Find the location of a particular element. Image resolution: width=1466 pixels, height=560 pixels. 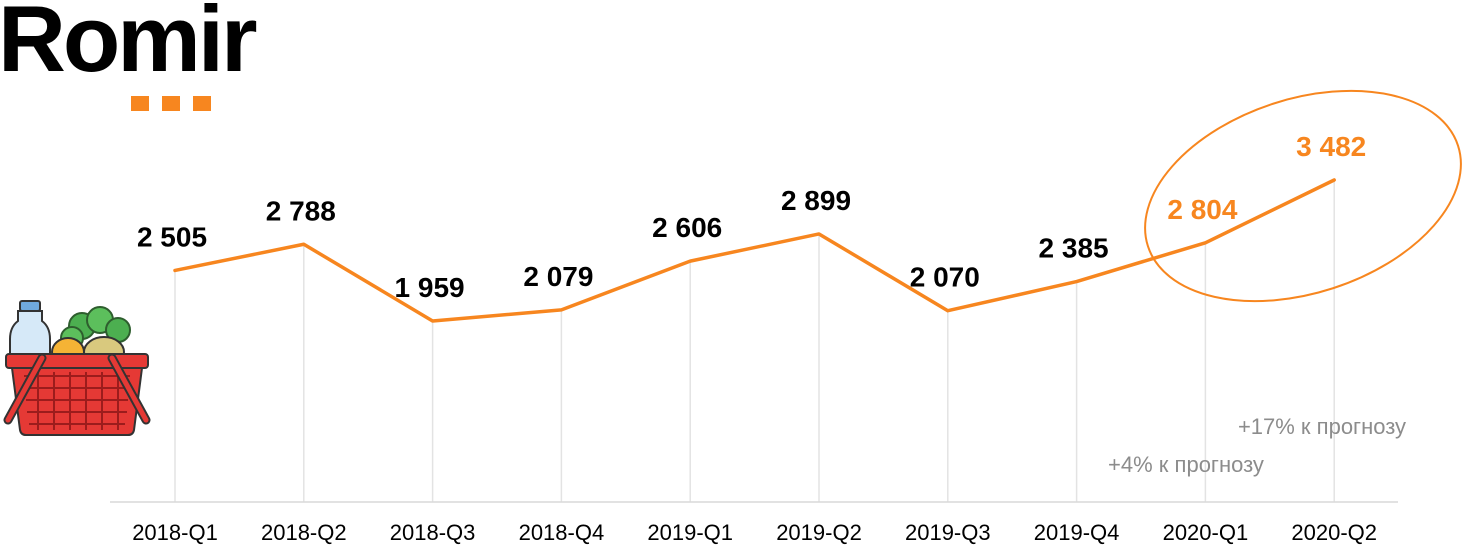

logo-dots is located at coordinates (171, 103).